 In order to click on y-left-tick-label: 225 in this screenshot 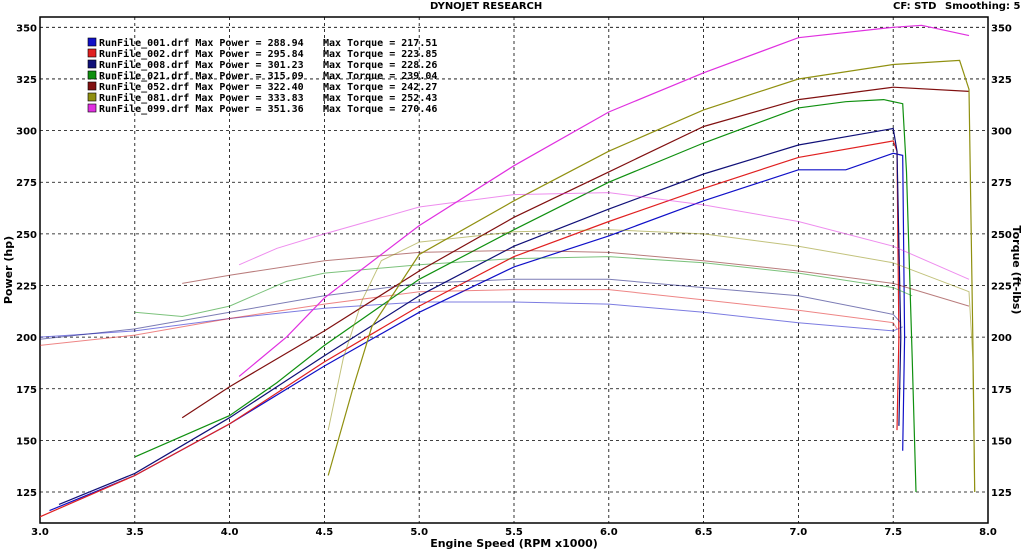, I will do `click(26, 286)`.